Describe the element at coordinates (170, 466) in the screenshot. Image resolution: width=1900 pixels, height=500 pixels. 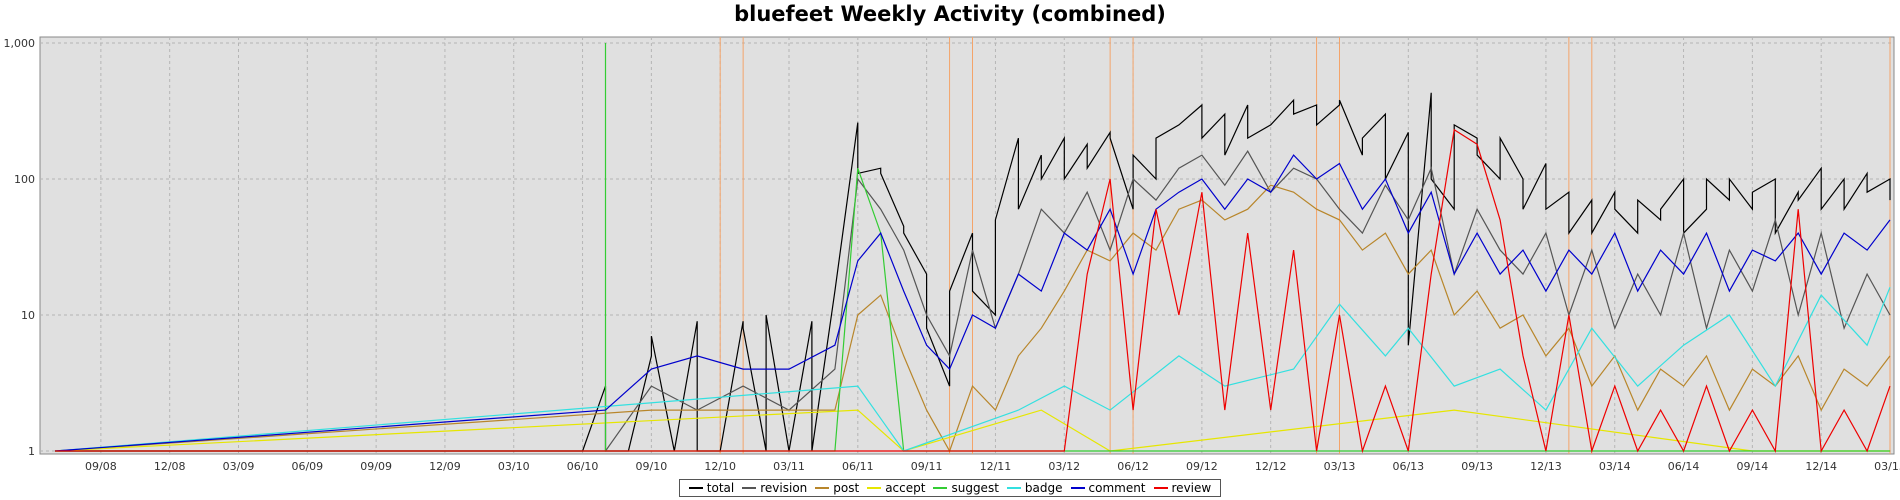
I see `x-tick-label: 12/08` at that location.